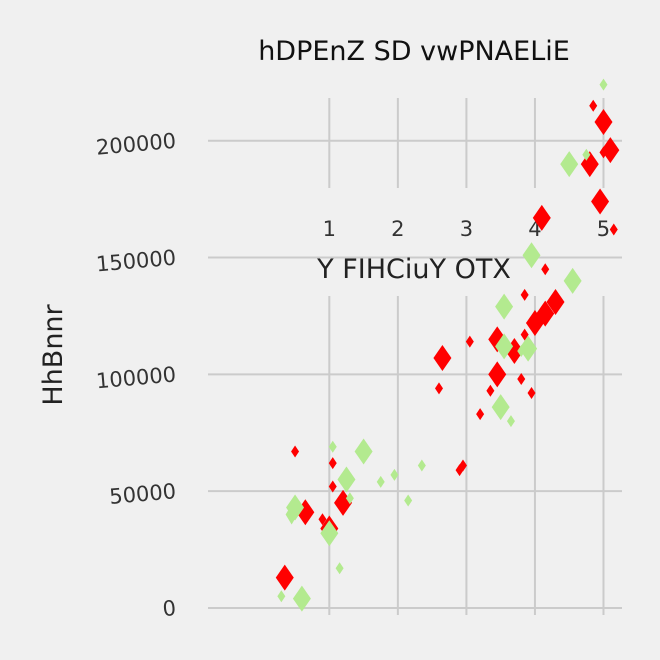 The height and width of the screenshot is (660, 660). Describe the element at coordinates (136, 377) in the screenshot. I see `y-tick-label: 100000` at that location.